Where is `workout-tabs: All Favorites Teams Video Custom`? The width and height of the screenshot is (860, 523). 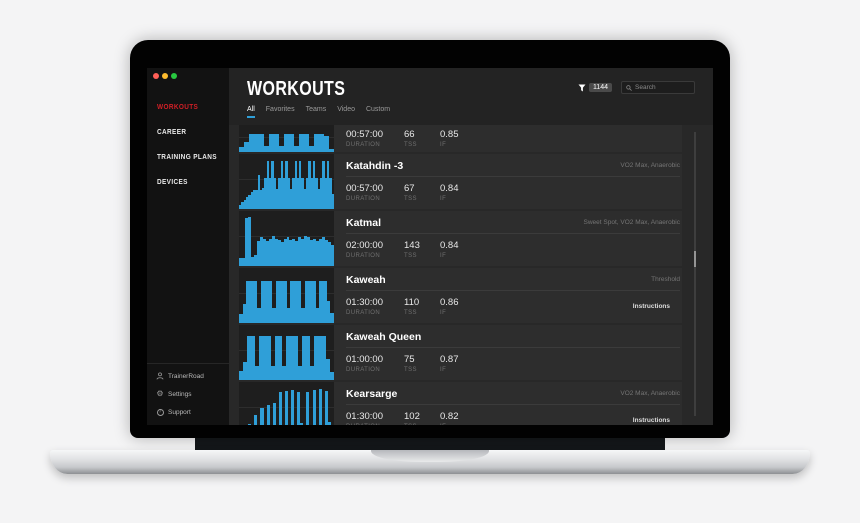
workout-tabs: All Favorites Teams Video Custom is located at coordinates (473, 112).